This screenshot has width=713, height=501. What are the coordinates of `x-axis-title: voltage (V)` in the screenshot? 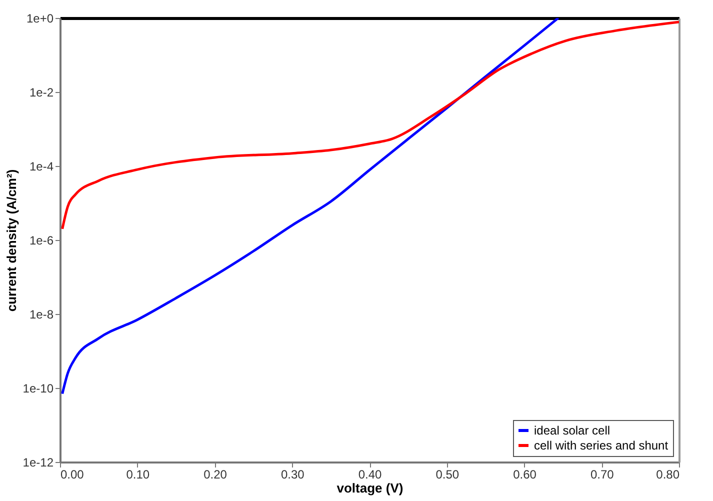 It's located at (370, 488).